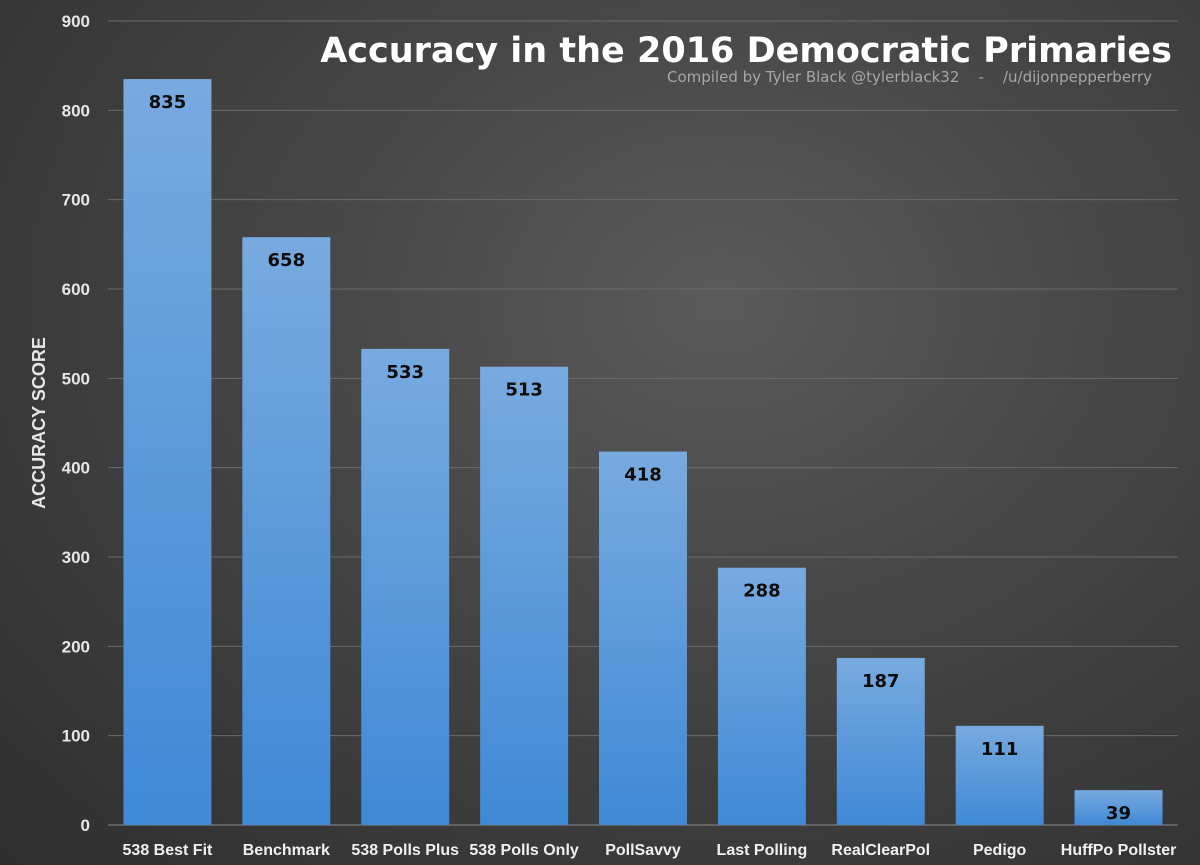  Describe the element at coordinates (85, 825) in the screenshot. I see `y-tick-label: 0` at that location.